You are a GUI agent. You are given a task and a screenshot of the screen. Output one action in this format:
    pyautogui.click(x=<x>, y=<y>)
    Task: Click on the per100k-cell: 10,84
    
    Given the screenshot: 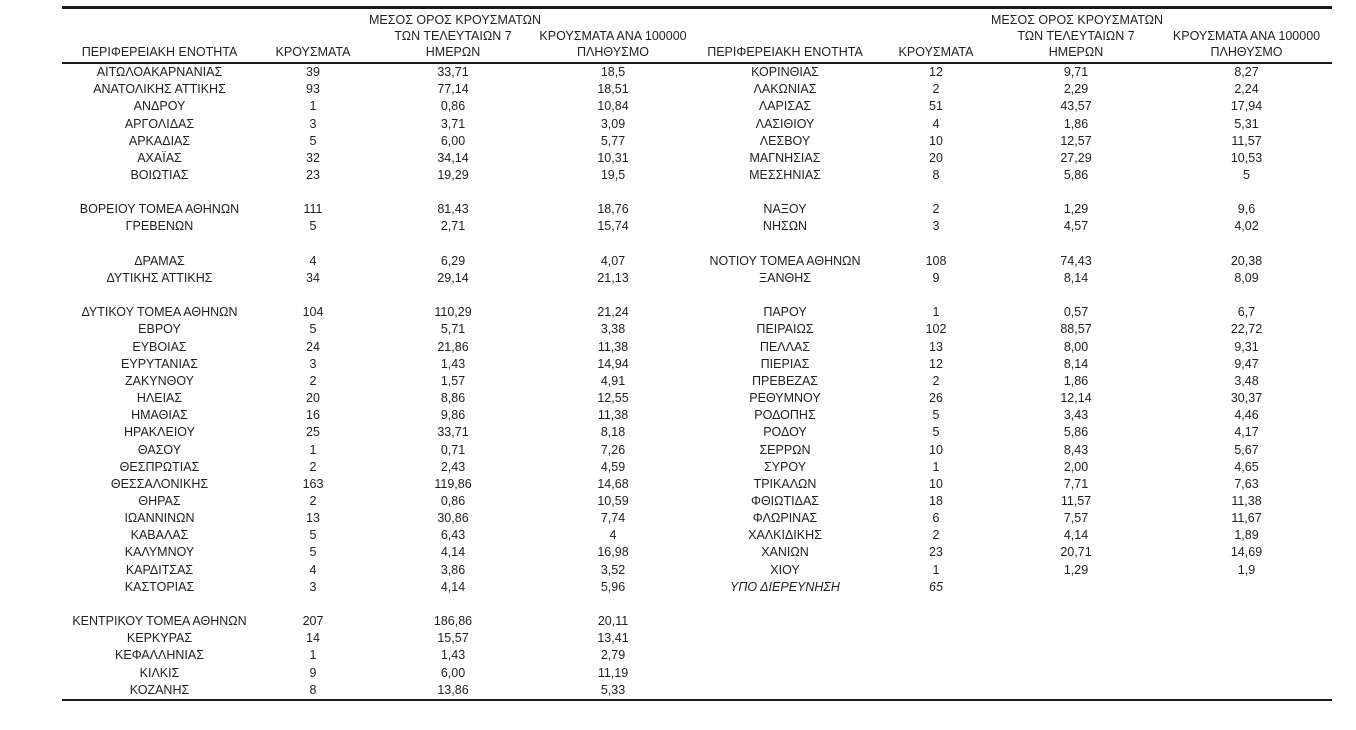 What is the action you would take?
    pyautogui.click(x=613, y=106)
    